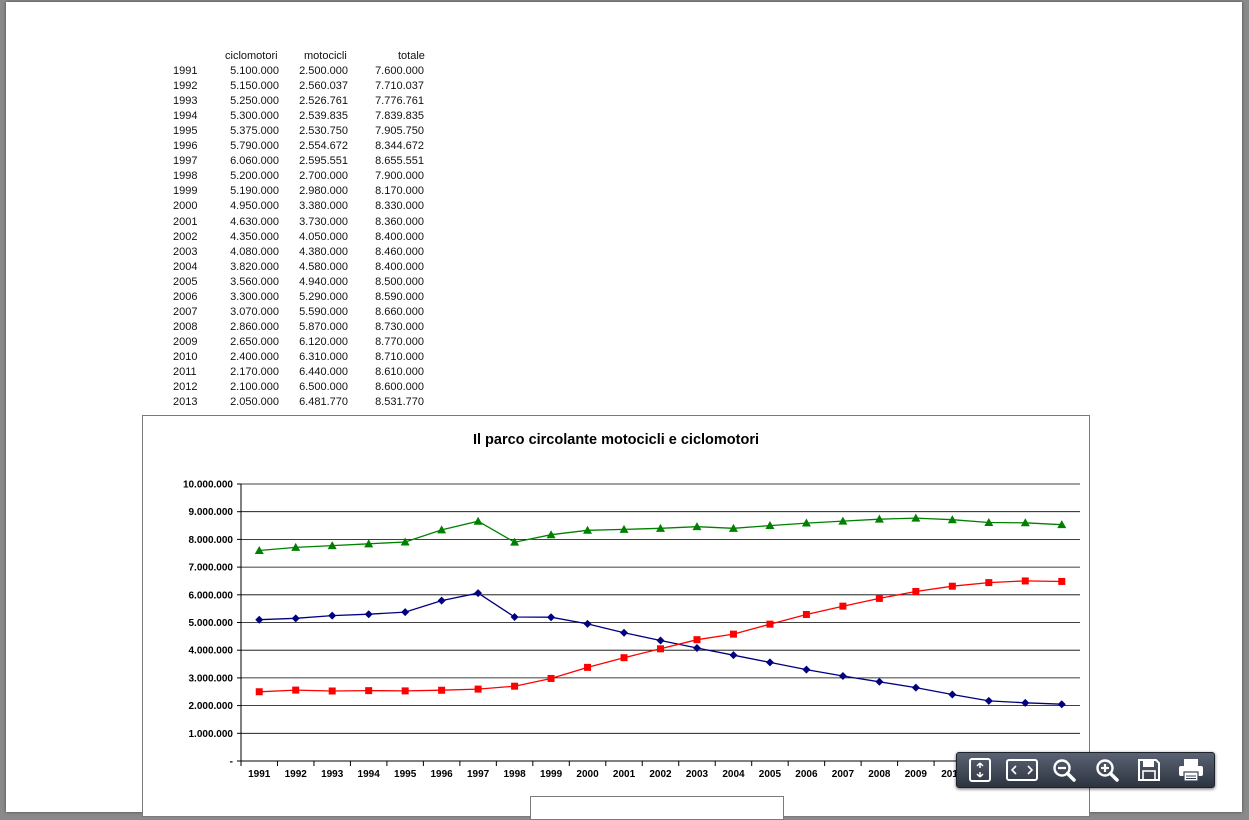  What do you see at coordinates (411, 56) in the screenshot?
I see `table-header-totale: totale` at bounding box center [411, 56].